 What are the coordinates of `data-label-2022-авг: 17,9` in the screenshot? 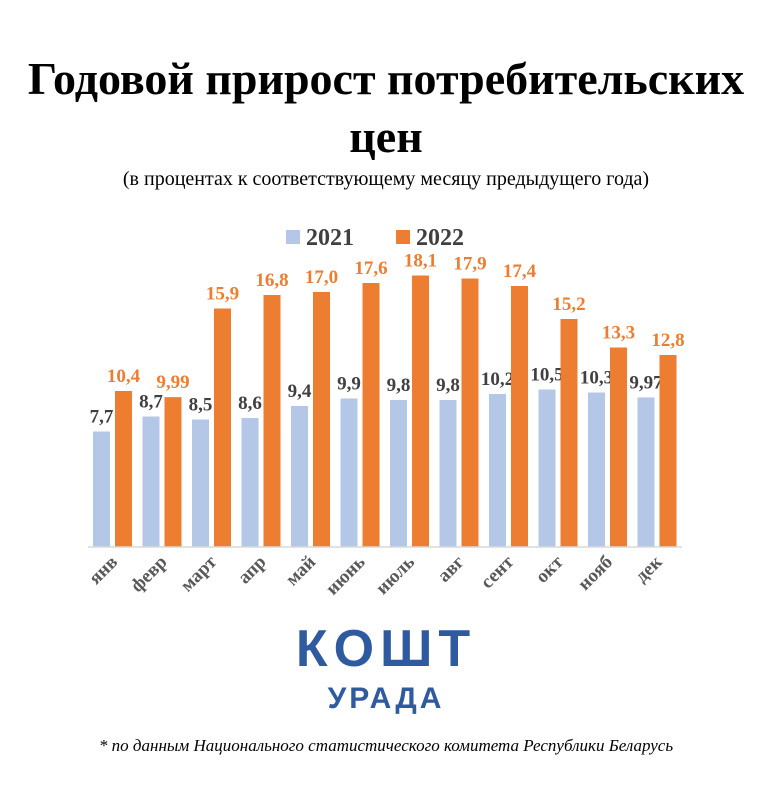 It's located at (469, 264).